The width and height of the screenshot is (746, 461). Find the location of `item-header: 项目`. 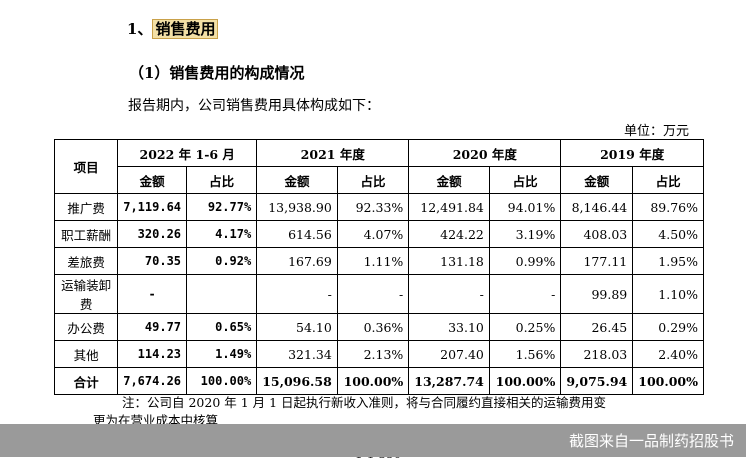

item-header: 项目 is located at coordinates (86, 166).